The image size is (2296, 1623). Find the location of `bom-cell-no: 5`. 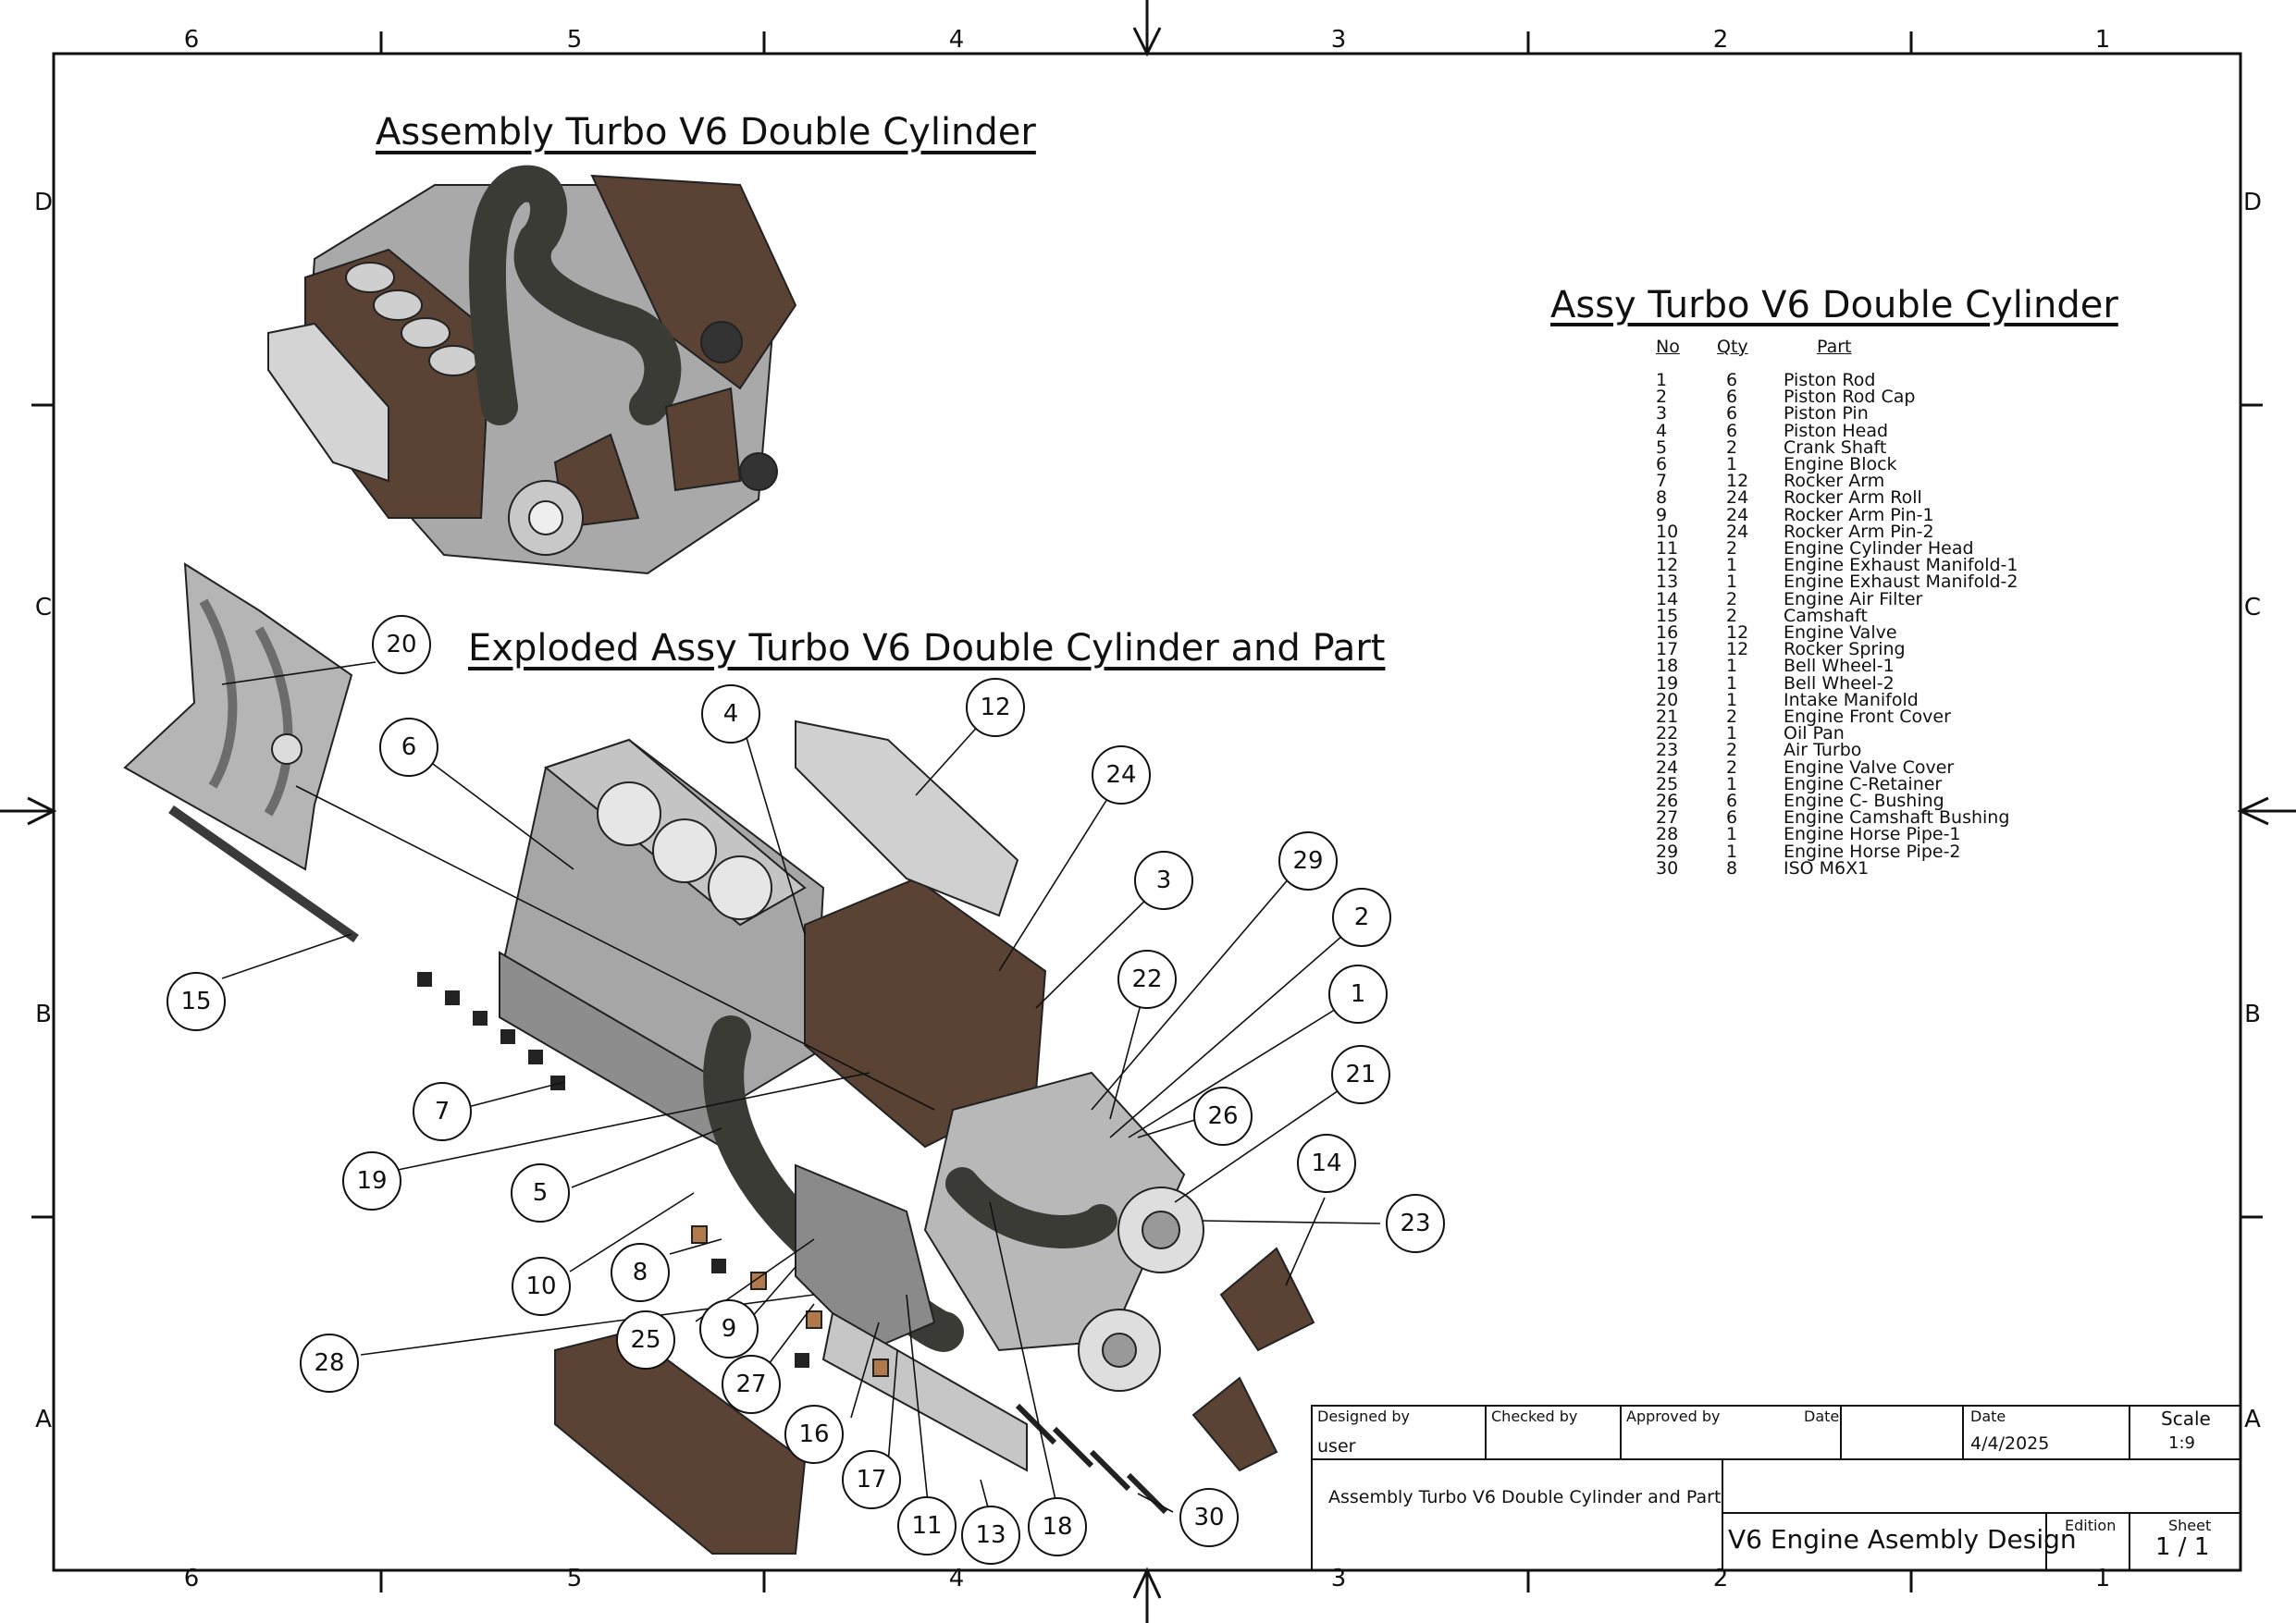

bom-cell-no: 5 is located at coordinates (1662, 447).